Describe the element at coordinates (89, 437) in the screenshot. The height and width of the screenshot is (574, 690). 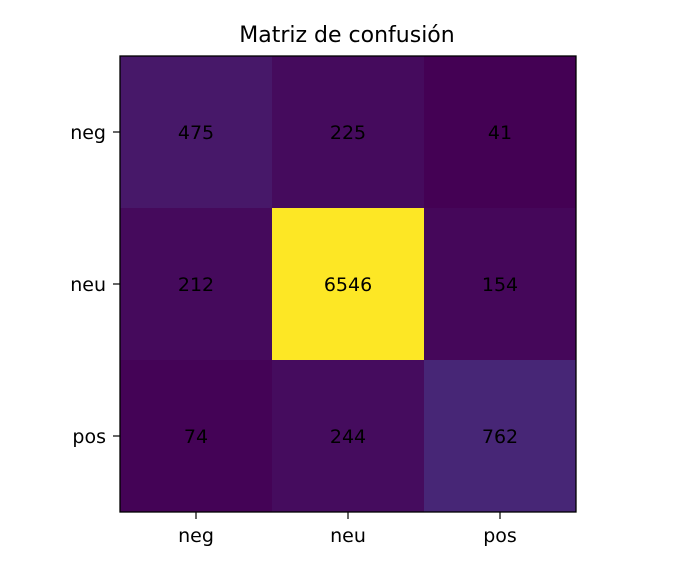
I see `y-tick-label-pos: pos` at that location.